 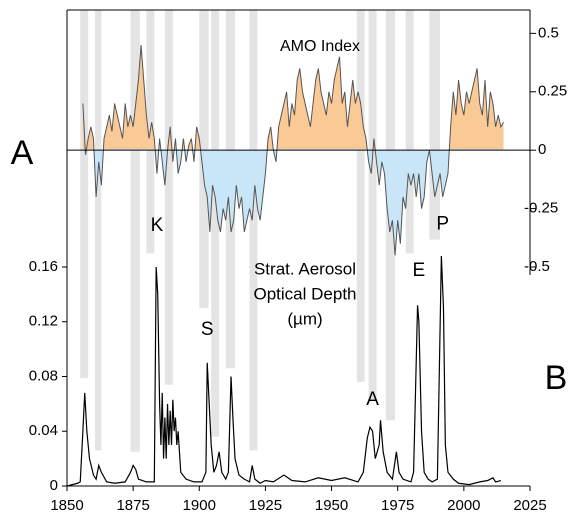 What do you see at coordinates (542, 149) in the screenshot?
I see `y2-tick-label: 0` at bounding box center [542, 149].